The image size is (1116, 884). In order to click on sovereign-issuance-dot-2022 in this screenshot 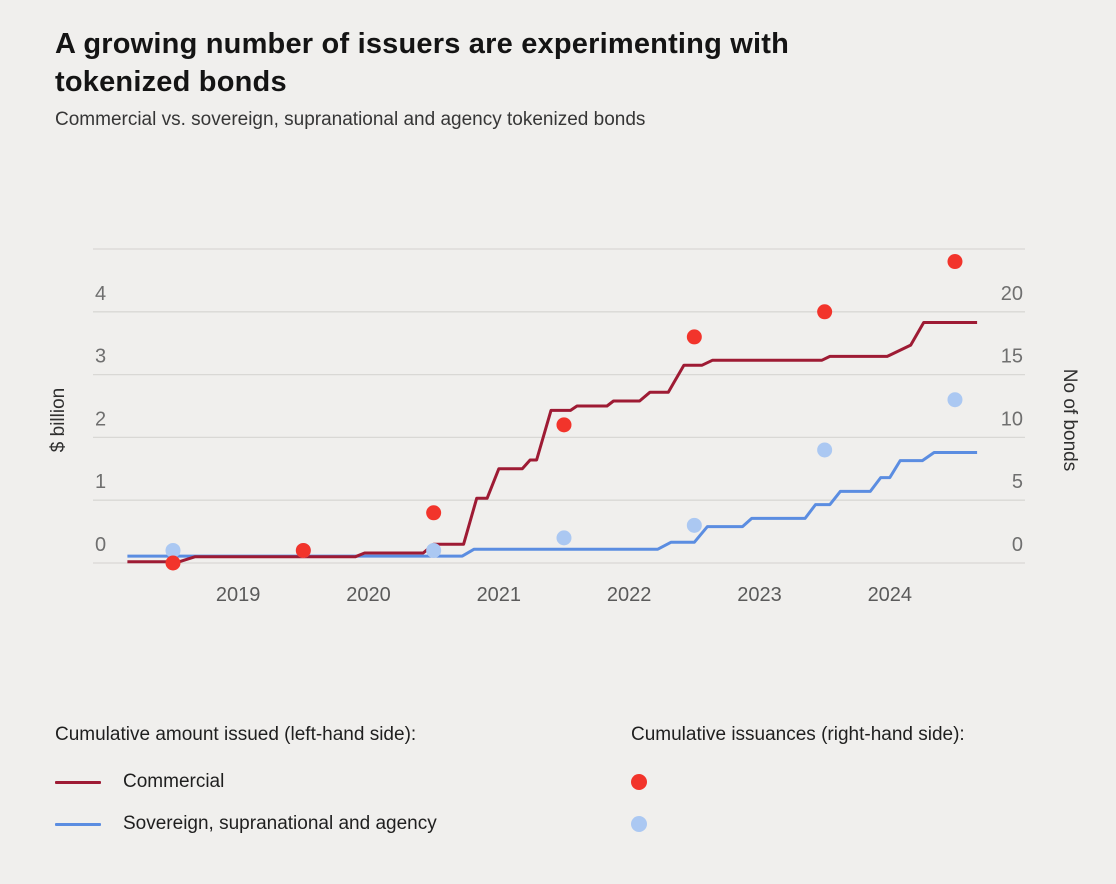, I will do `click(694, 525)`.